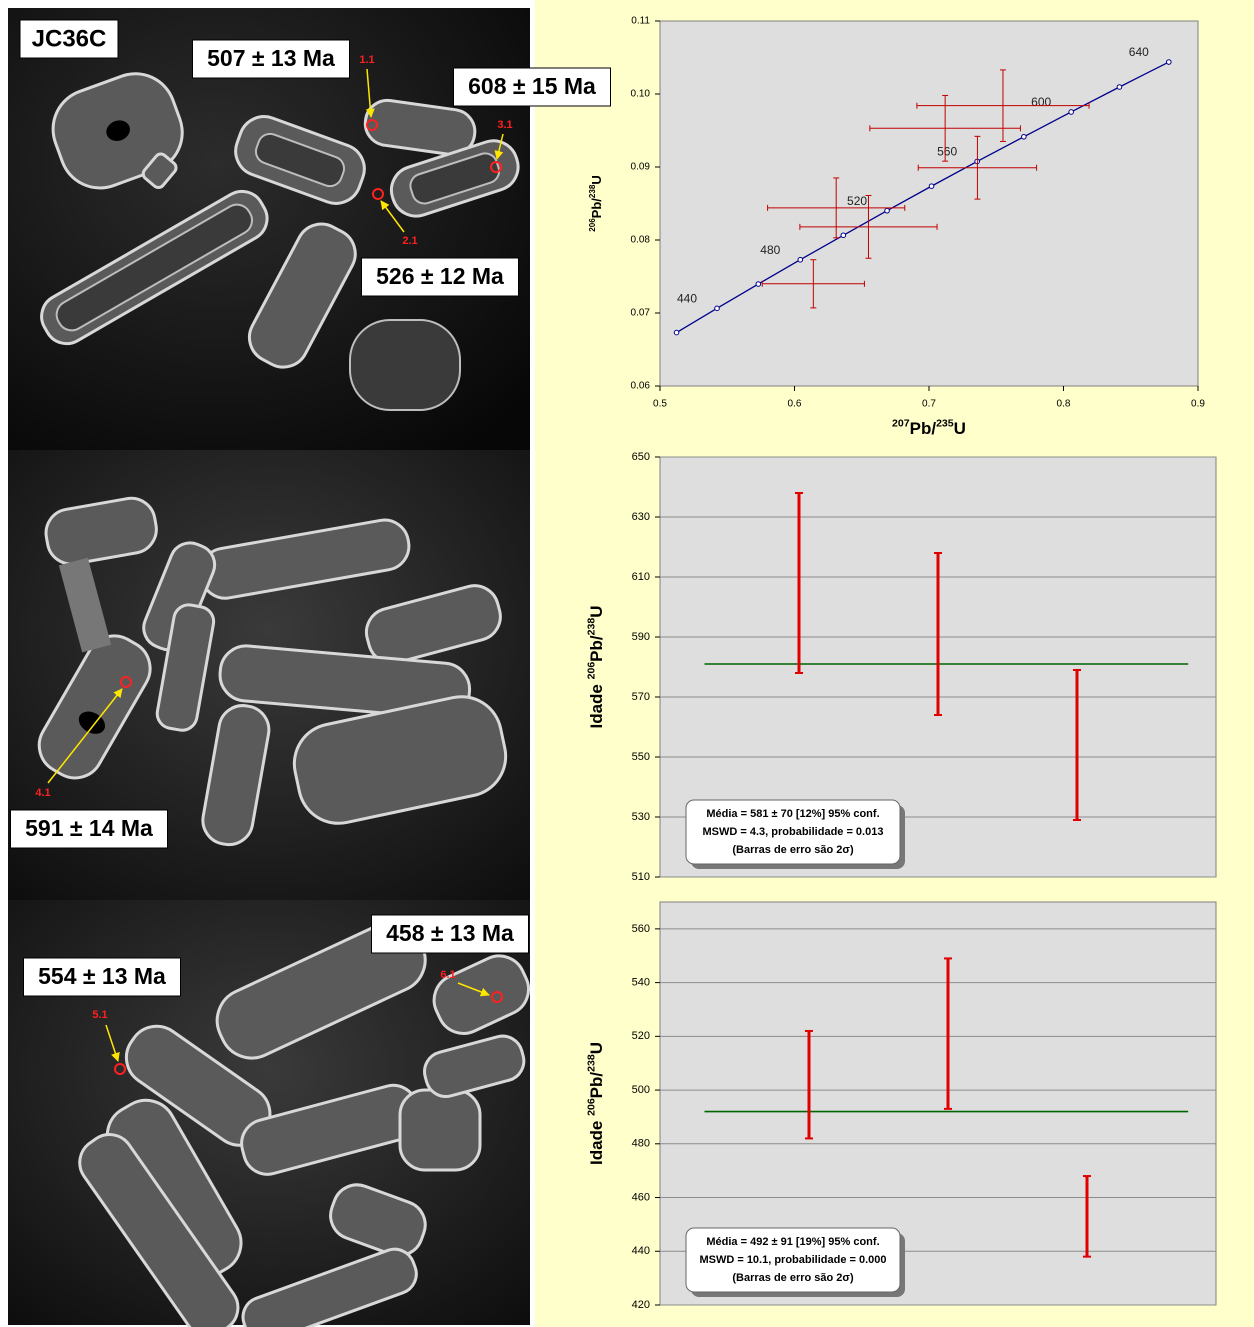 This screenshot has height=1327, width=1254. I want to click on plot-area, so click(929, 203).